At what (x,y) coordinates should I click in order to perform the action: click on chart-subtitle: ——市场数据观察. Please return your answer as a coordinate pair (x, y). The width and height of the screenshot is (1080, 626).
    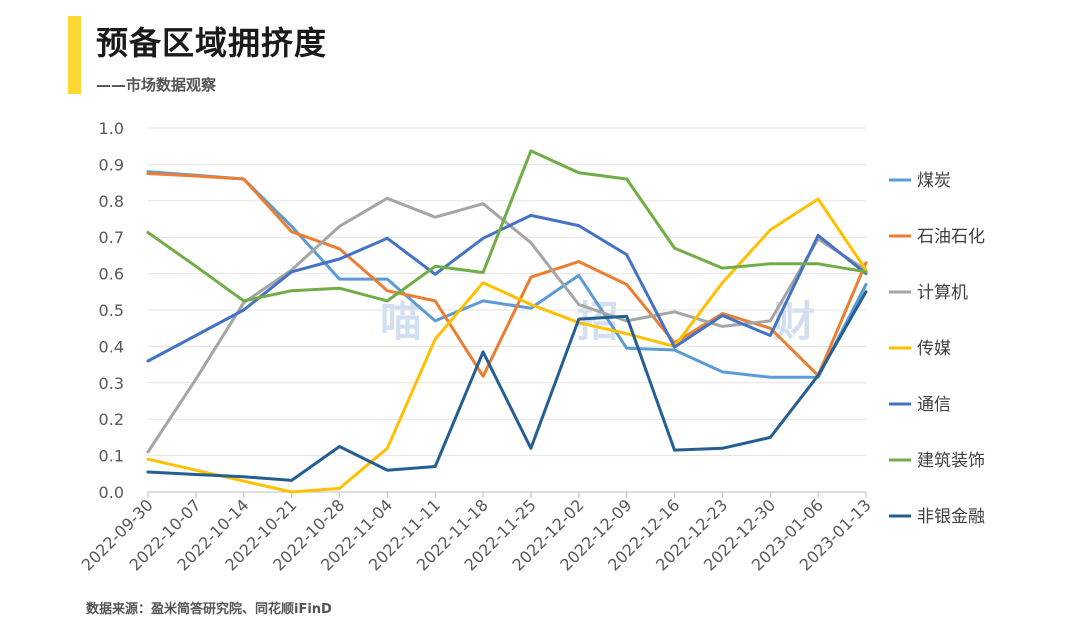
    Looking at the image, I should click on (156, 85).